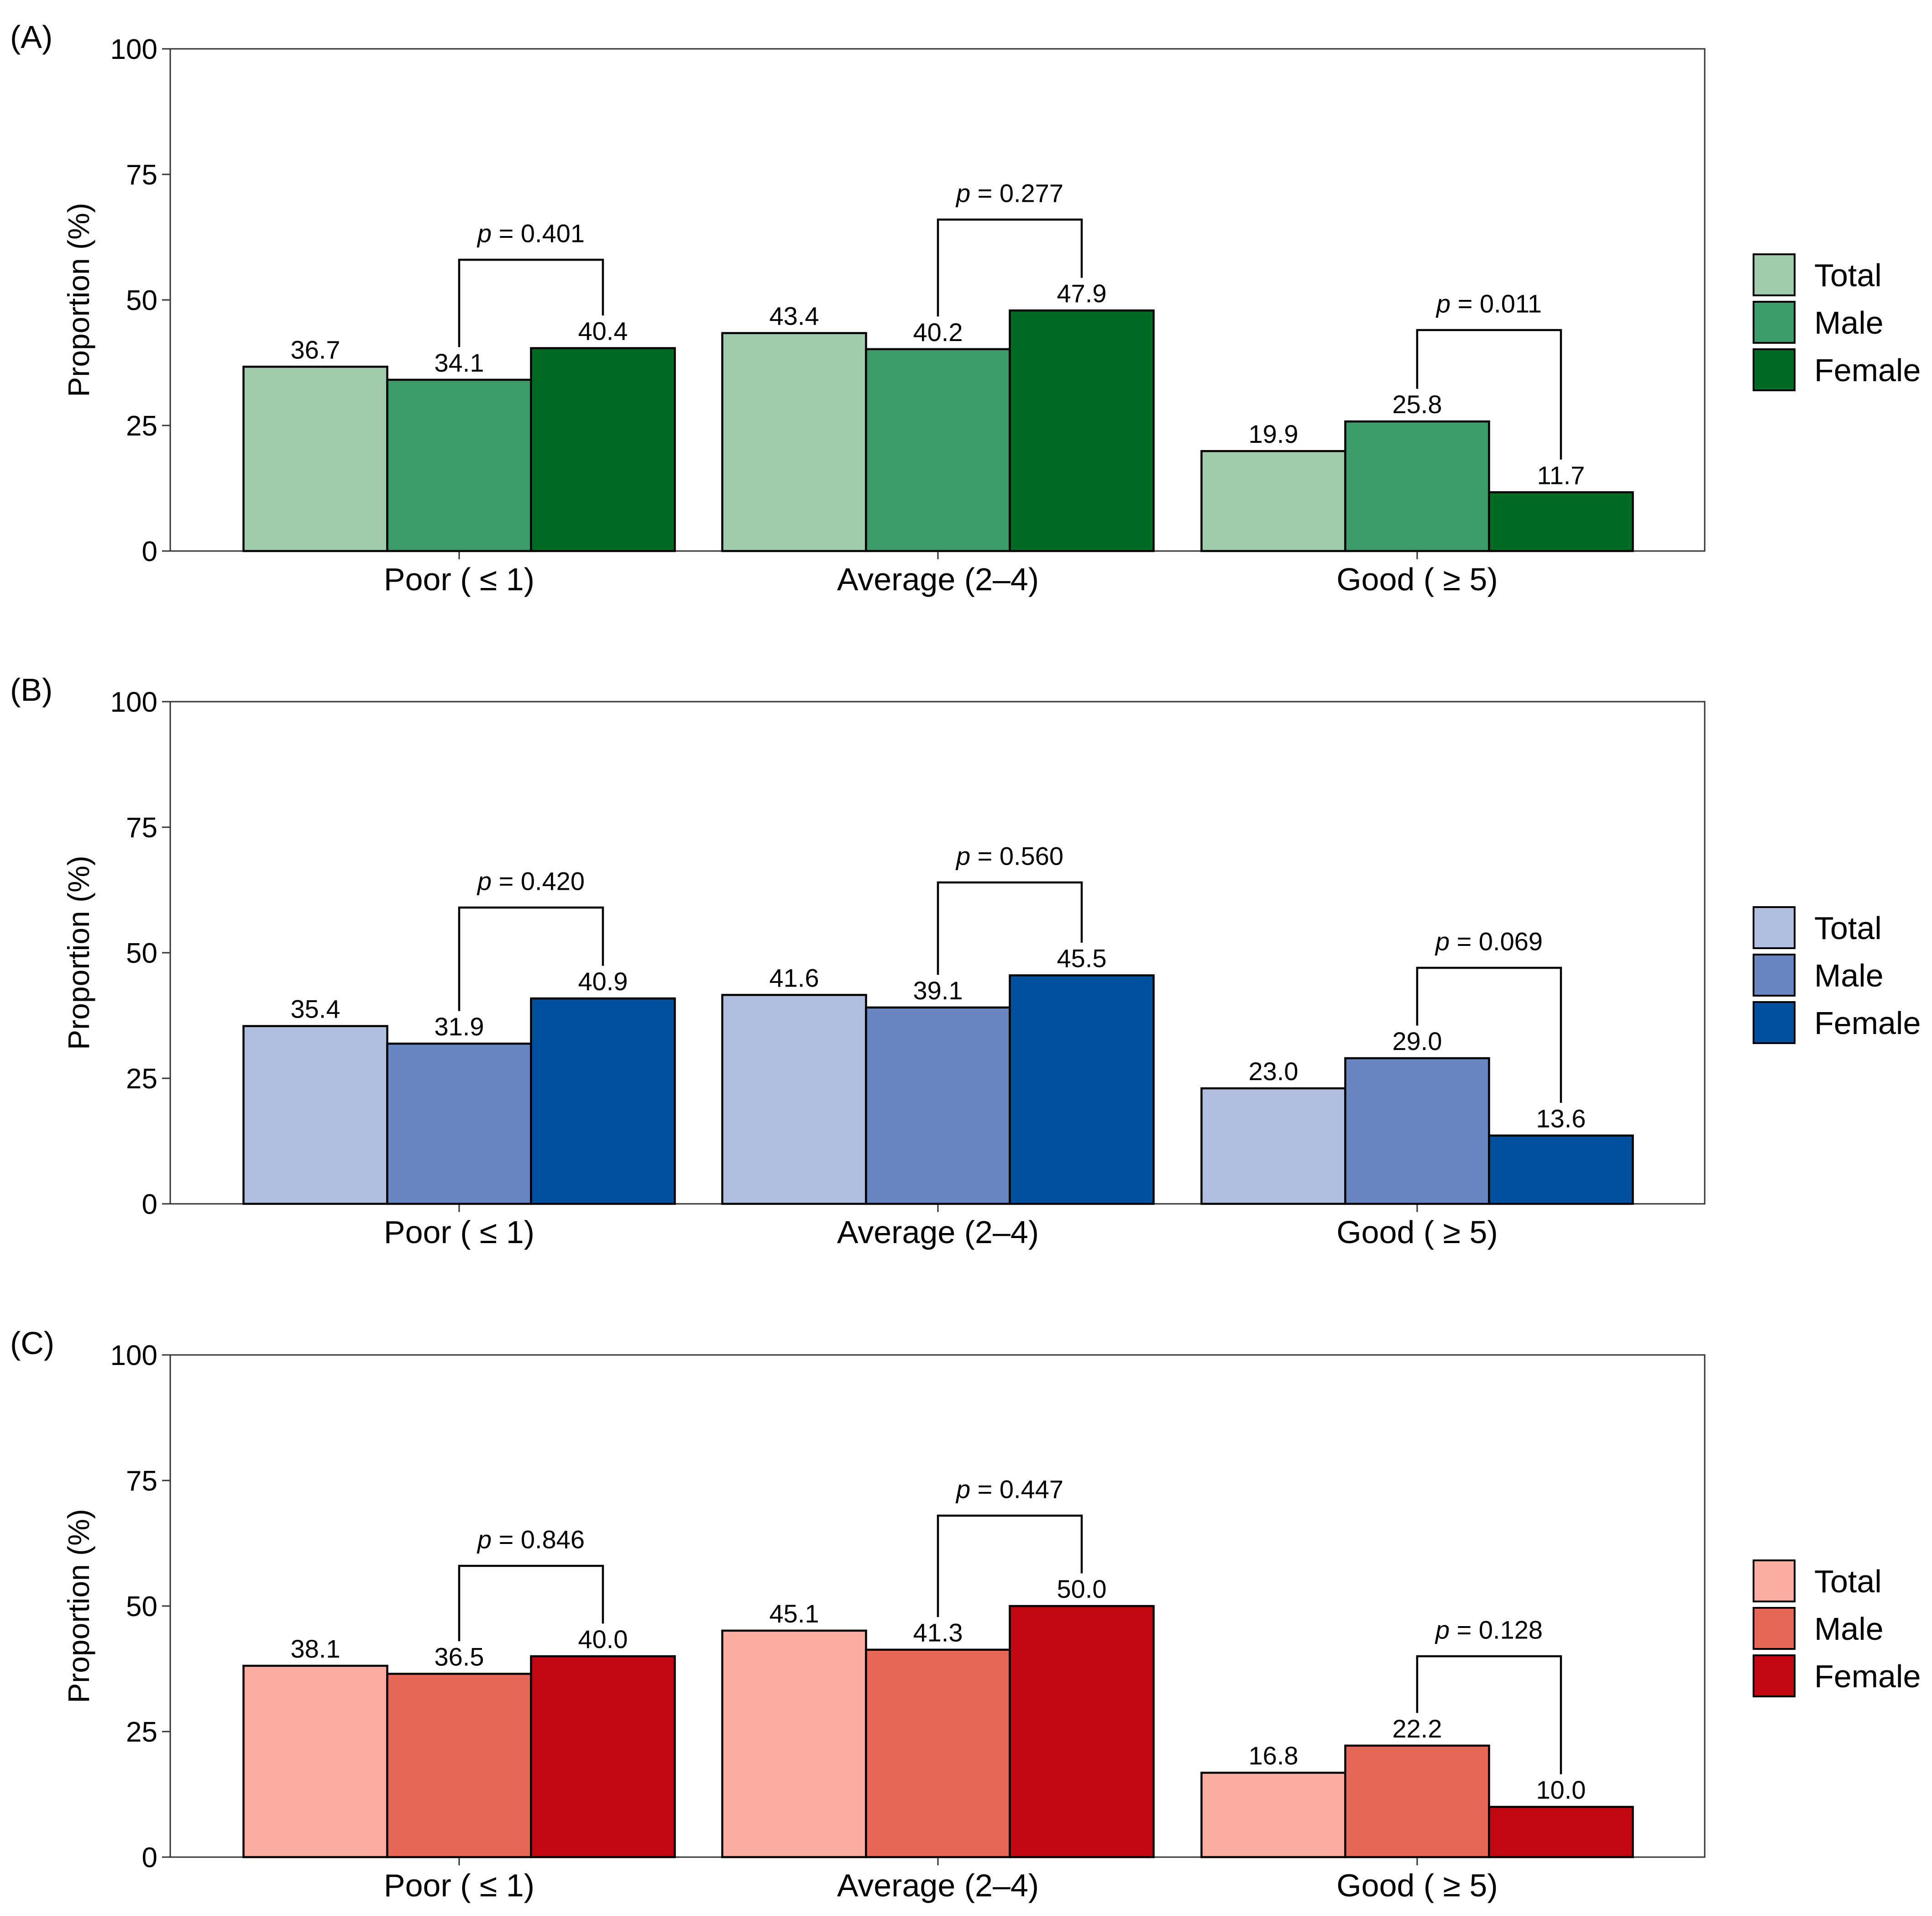 The height and width of the screenshot is (1916, 1932). Describe the element at coordinates (1082, 1589) in the screenshot. I see `data-label: 50.0` at that location.